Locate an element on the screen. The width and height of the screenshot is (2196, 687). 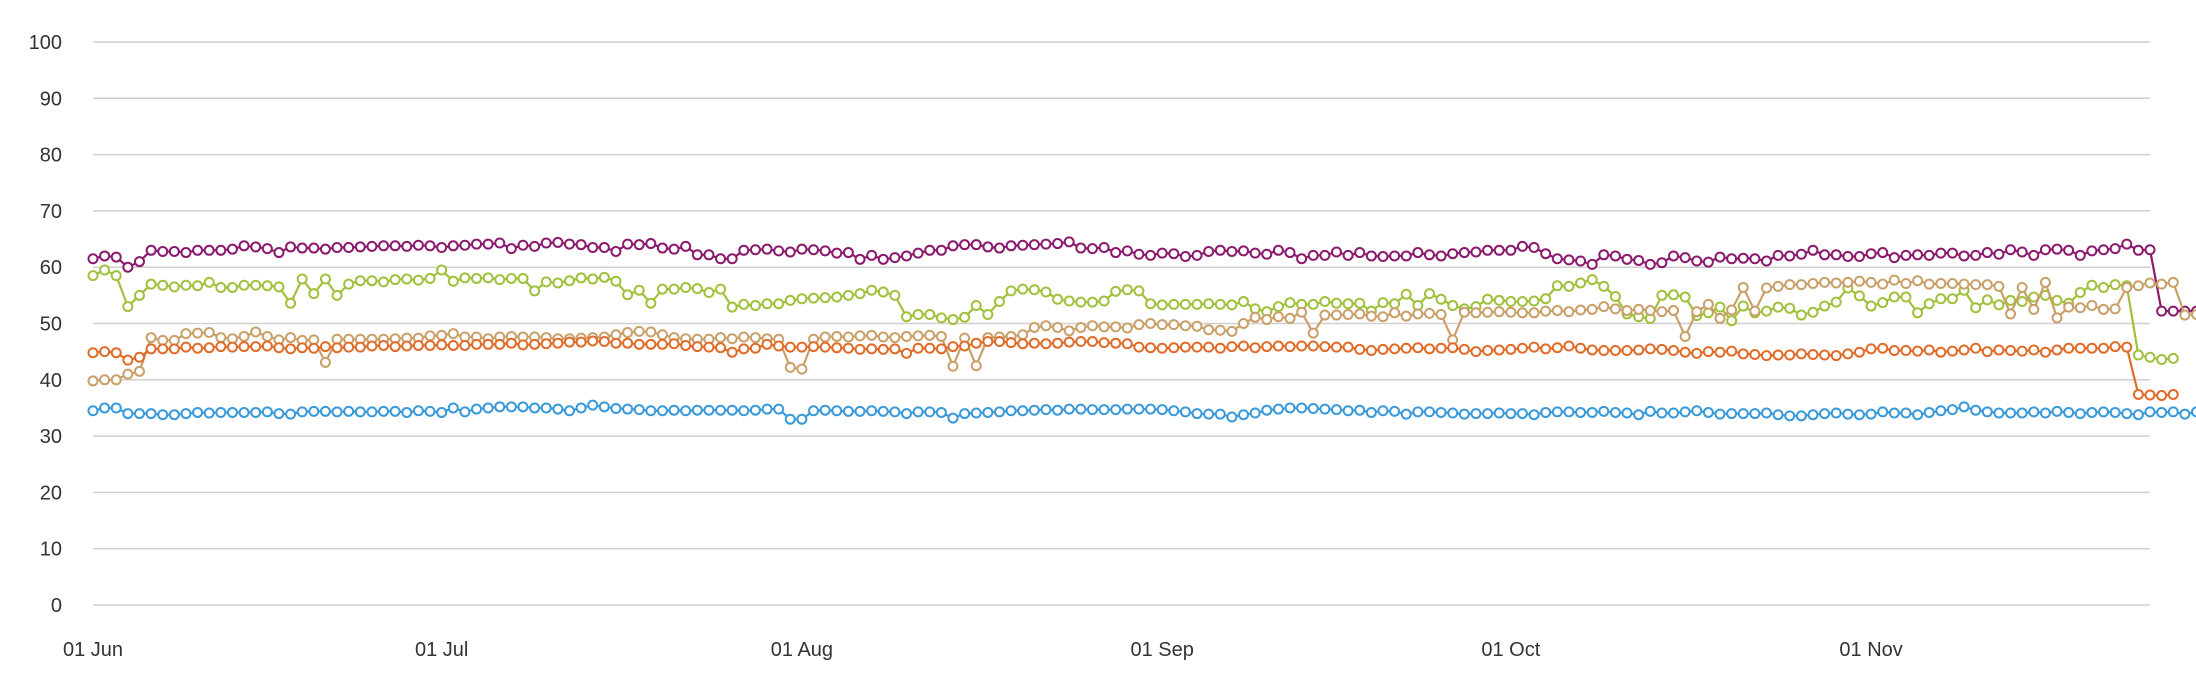
y-tick-label: 10 is located at coordinates (51, 550).